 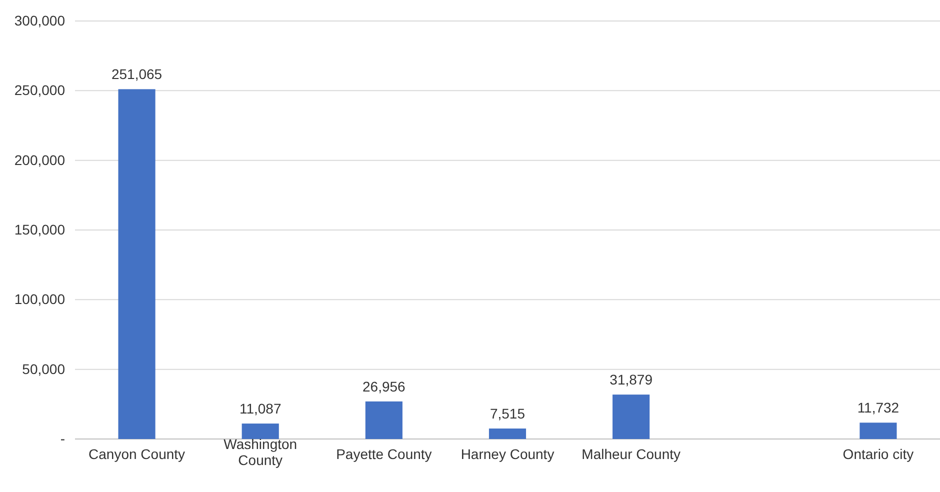 What do you see at coordinates (878, 454) in the screenshot?
I see `x-tick-label: Ontario city` at bounding box center [878, 454].